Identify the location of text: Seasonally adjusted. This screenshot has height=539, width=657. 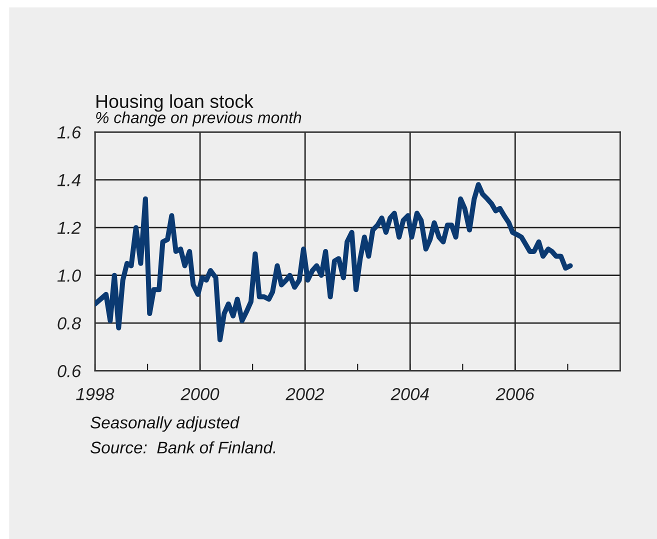
(165, 424).